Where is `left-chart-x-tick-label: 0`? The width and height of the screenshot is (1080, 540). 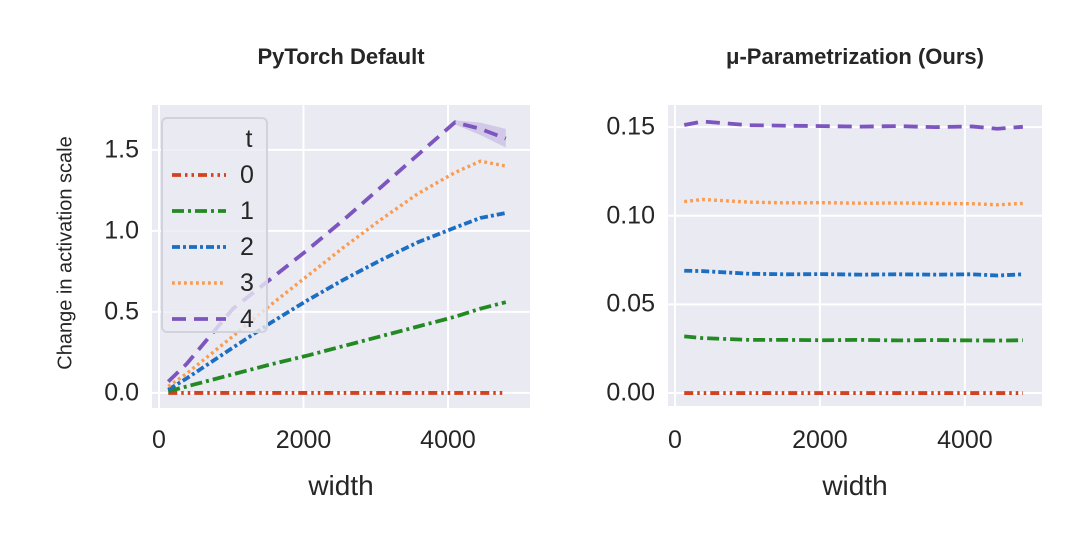
left-chart-x-tick-label: 0 is located at coordinates (159, 440).